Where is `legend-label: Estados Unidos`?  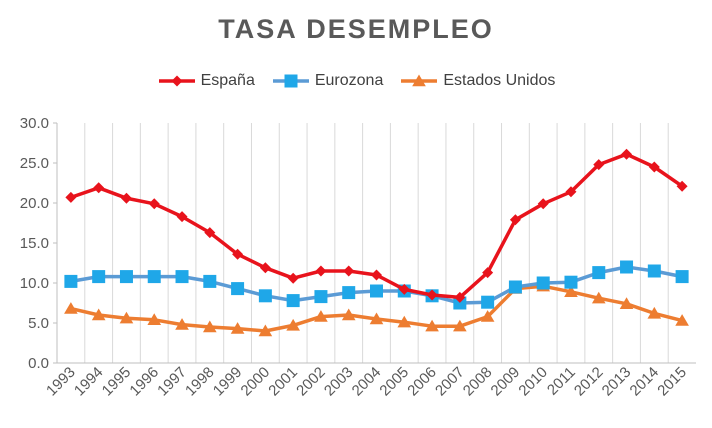 legend-label: Estados Unidos is located at coordinates (499, 80).